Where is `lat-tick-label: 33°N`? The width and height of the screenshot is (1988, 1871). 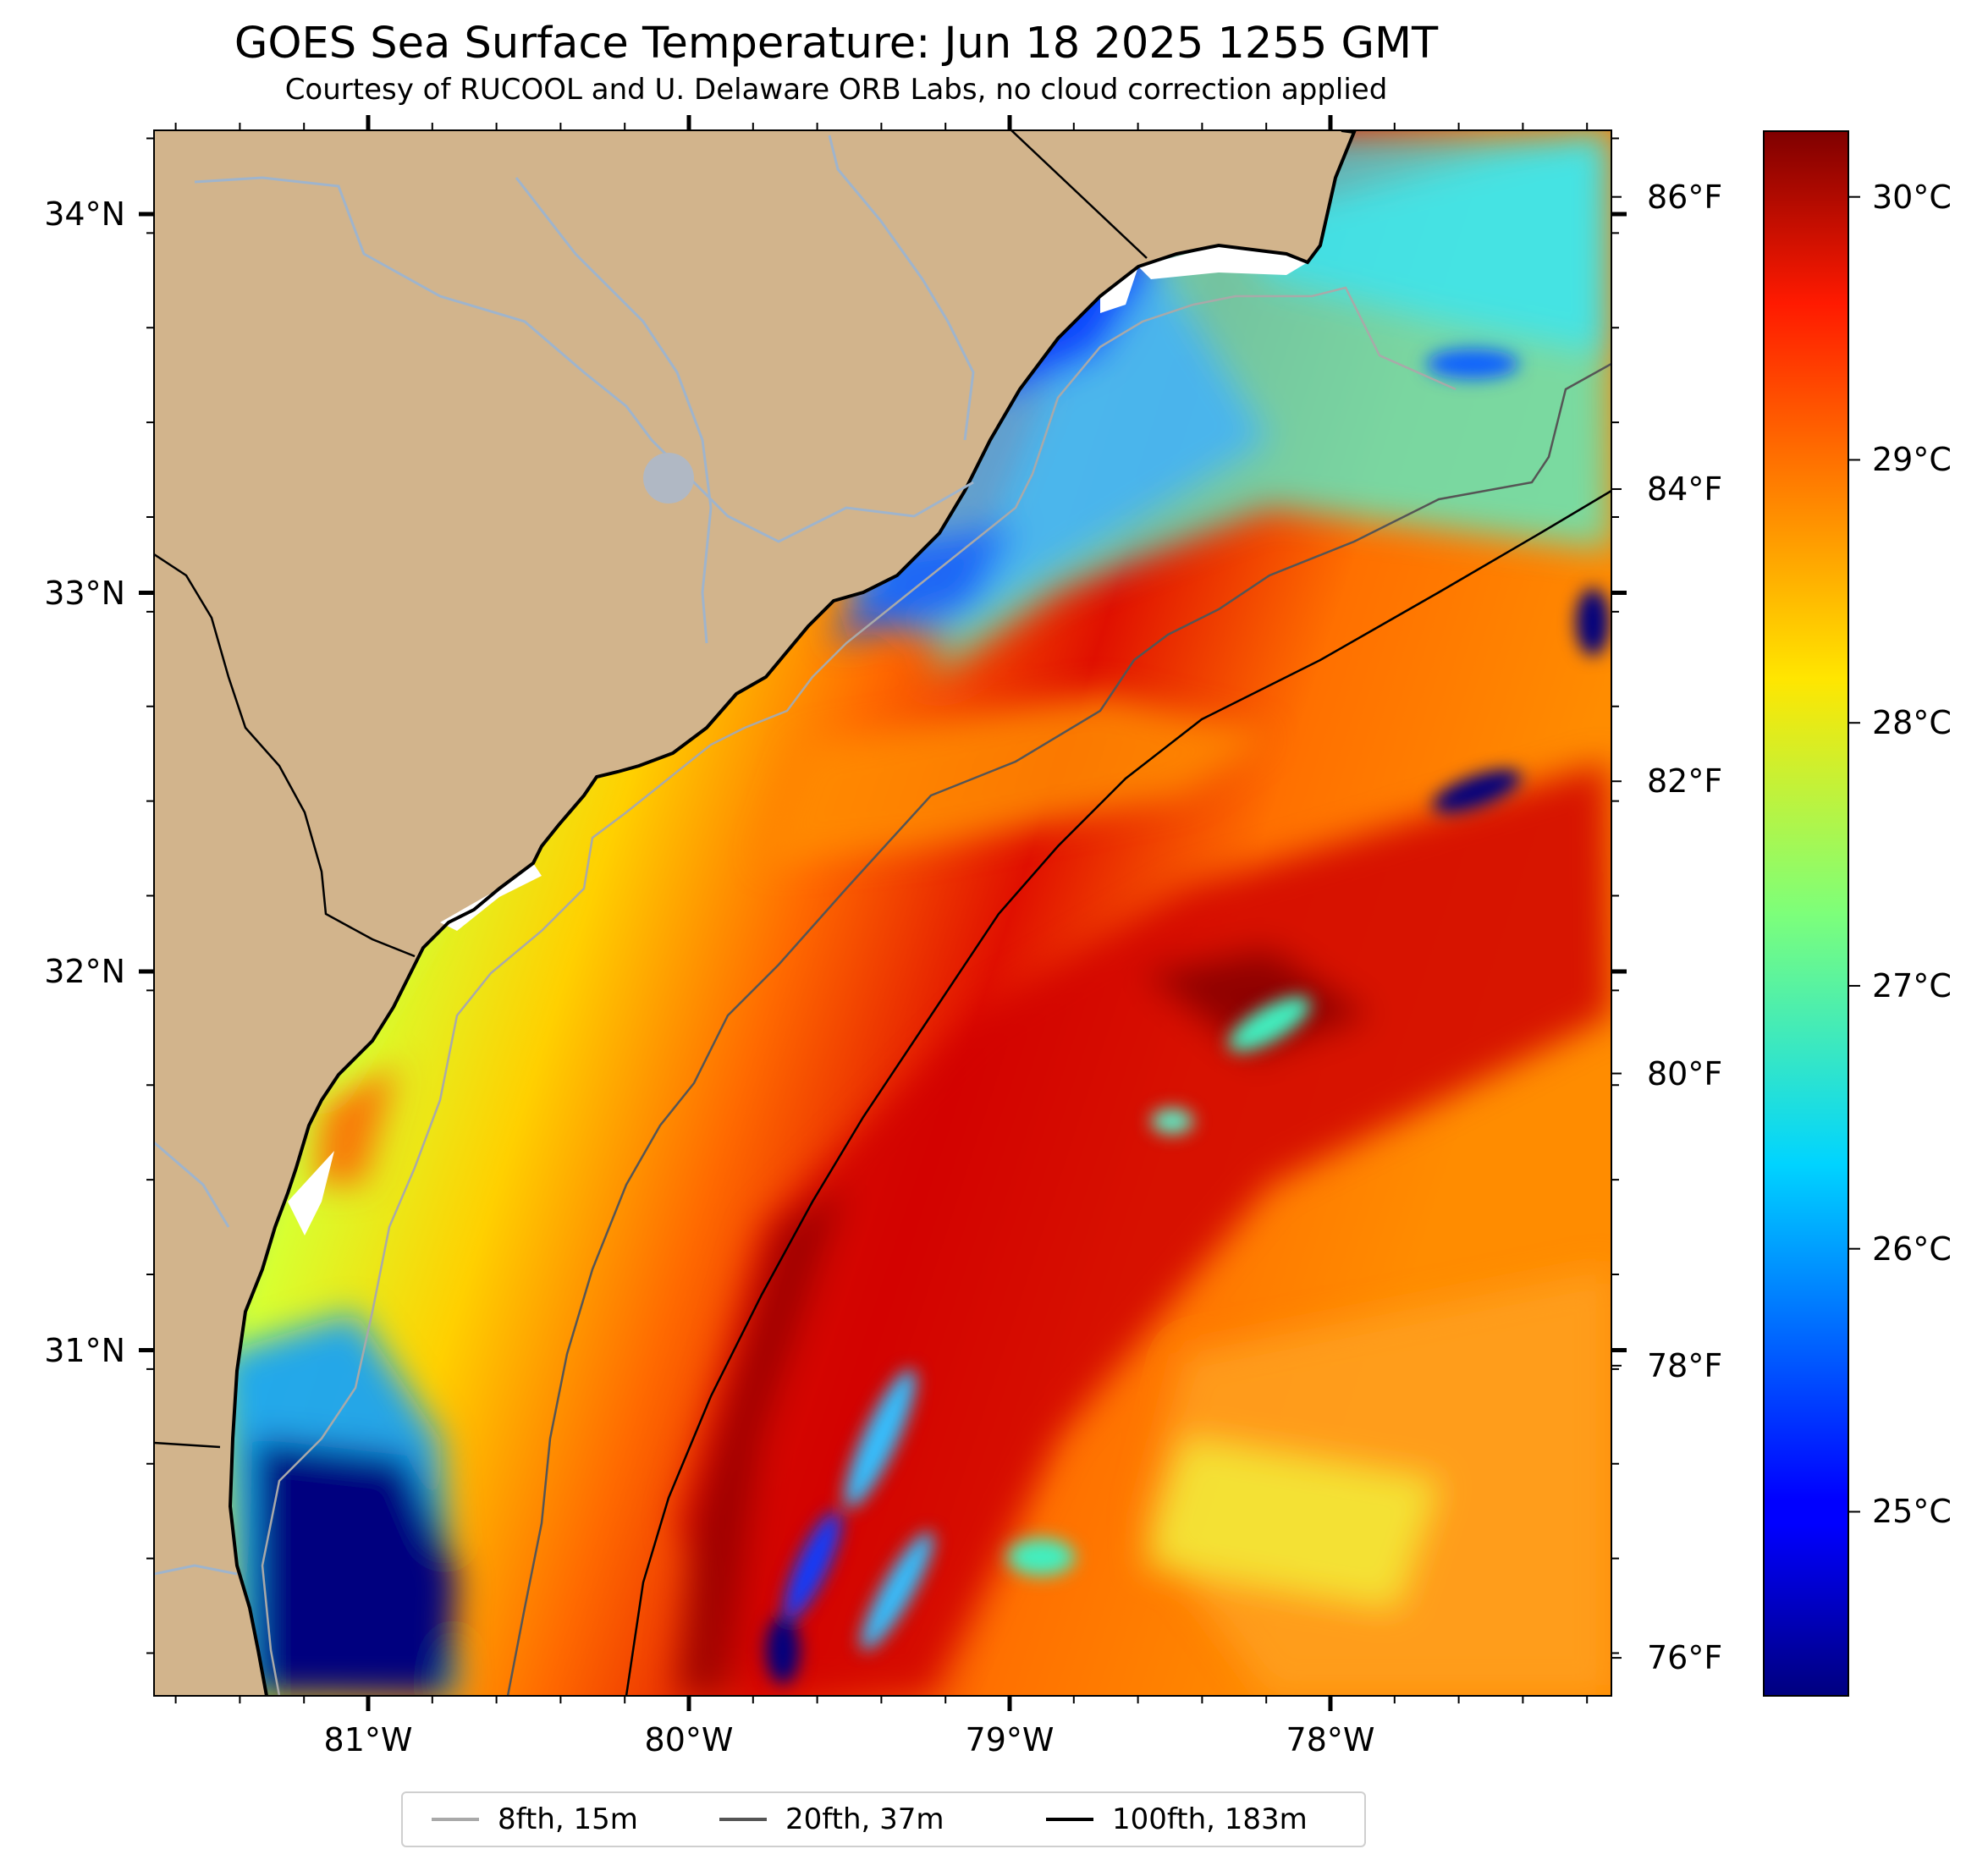 lat-tick-label: 33°N is located at coordinates (84, 593).